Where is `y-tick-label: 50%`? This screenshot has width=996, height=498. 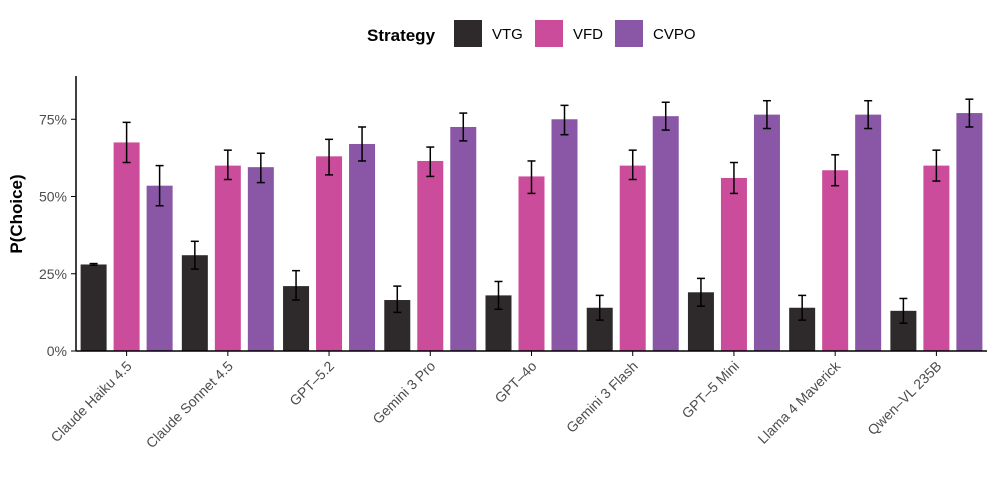 y-tick-label: 50% is located at coordinates (53, 197).